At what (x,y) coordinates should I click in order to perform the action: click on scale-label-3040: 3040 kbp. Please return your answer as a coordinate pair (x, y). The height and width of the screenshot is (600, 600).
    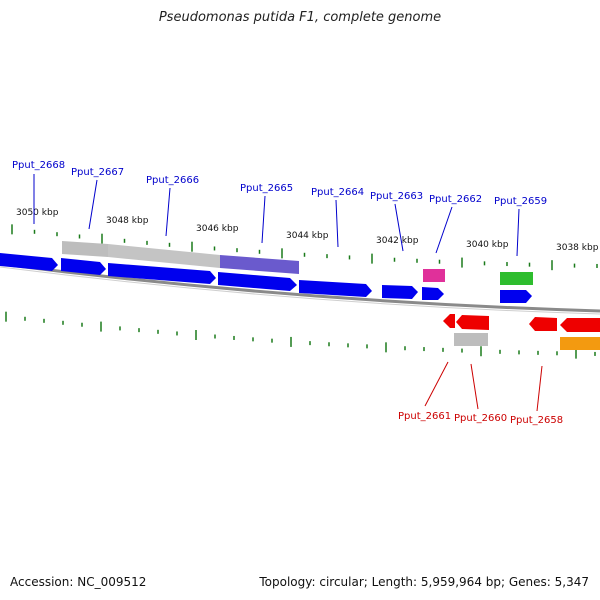
    Looking at the image, I should click on (487, 245).